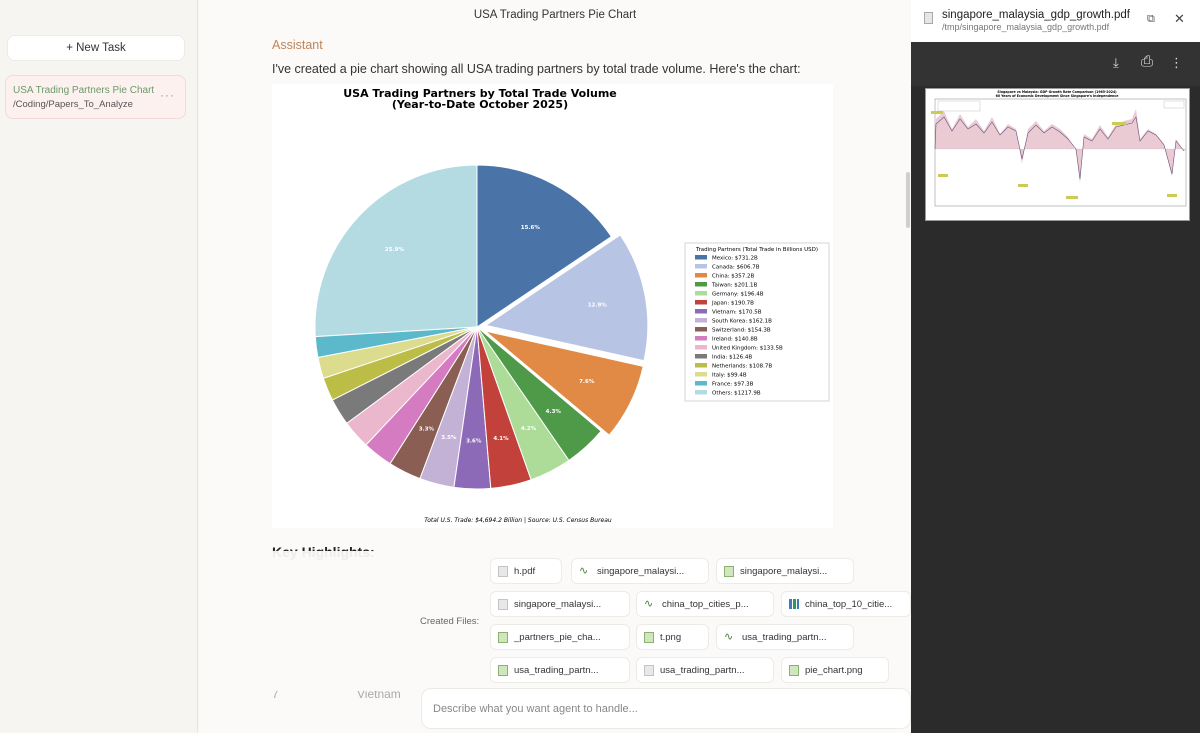  Describe the element at coordinates (734, 286) in the screenshot. I see `legend-label: Taiwan: $201.1B` at that location.